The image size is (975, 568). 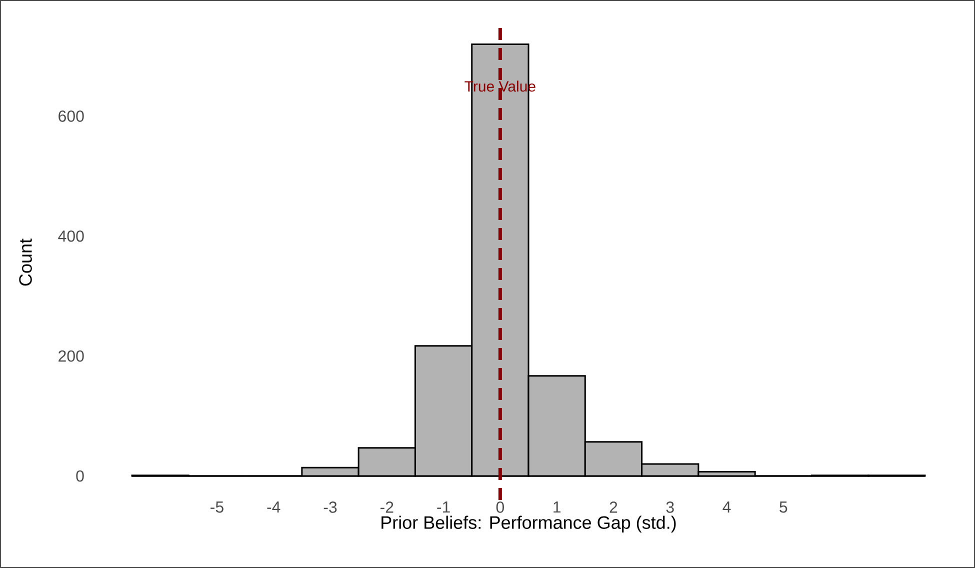 What do you see at coordinates (500, 507) in the screenshot?
I see `x-tick-label: 0` at bounding box center [500, 507].